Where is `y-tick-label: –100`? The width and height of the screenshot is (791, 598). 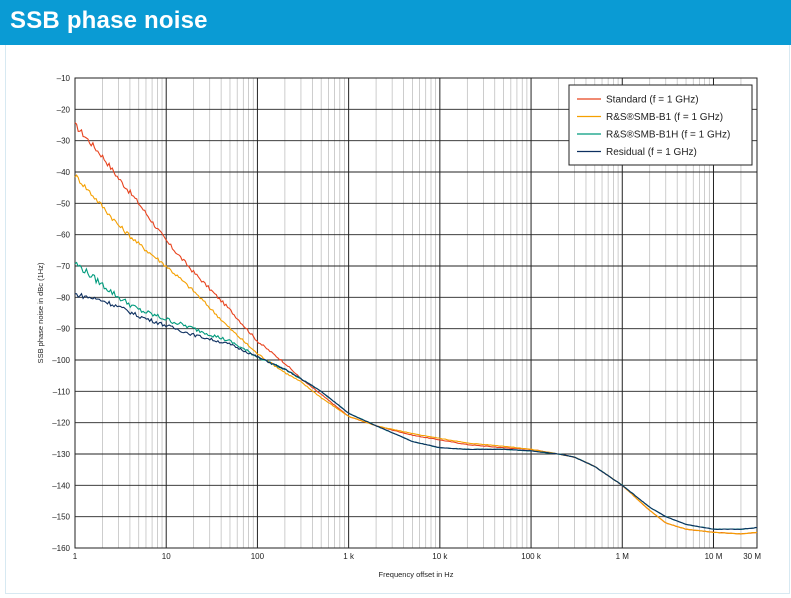
y-tick-label: –100 is located at coordinates (61, 360).